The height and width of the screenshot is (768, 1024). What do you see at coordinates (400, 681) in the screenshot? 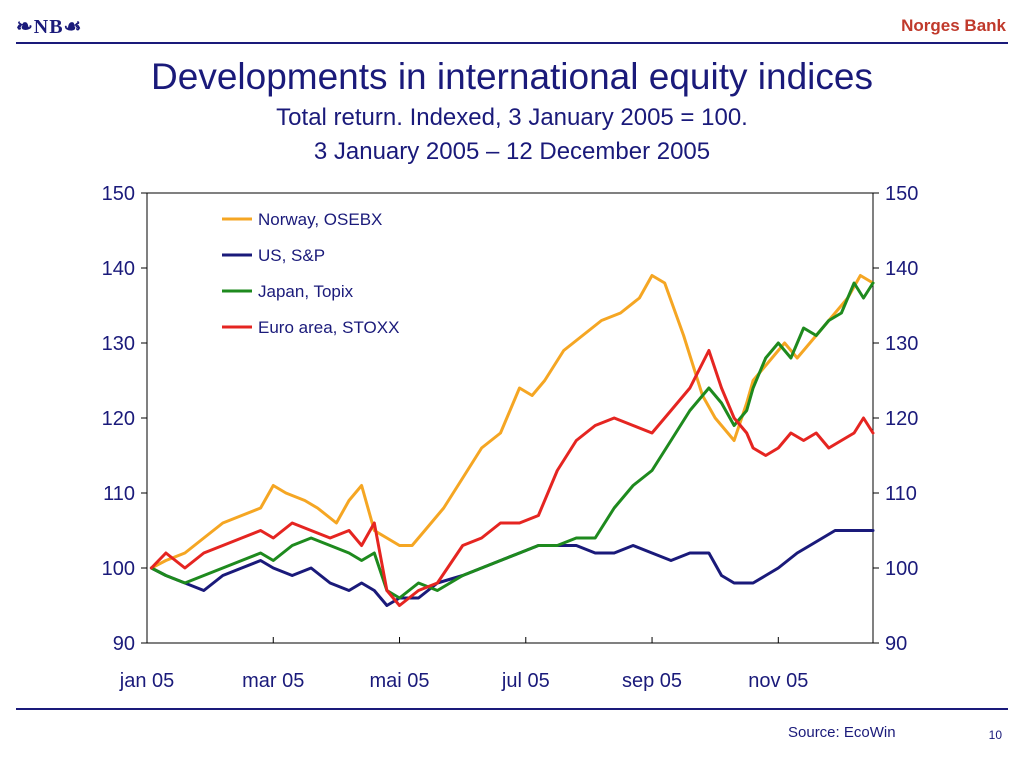
I see `x-tick-label: mai 05` at bounding box center [400, 681].